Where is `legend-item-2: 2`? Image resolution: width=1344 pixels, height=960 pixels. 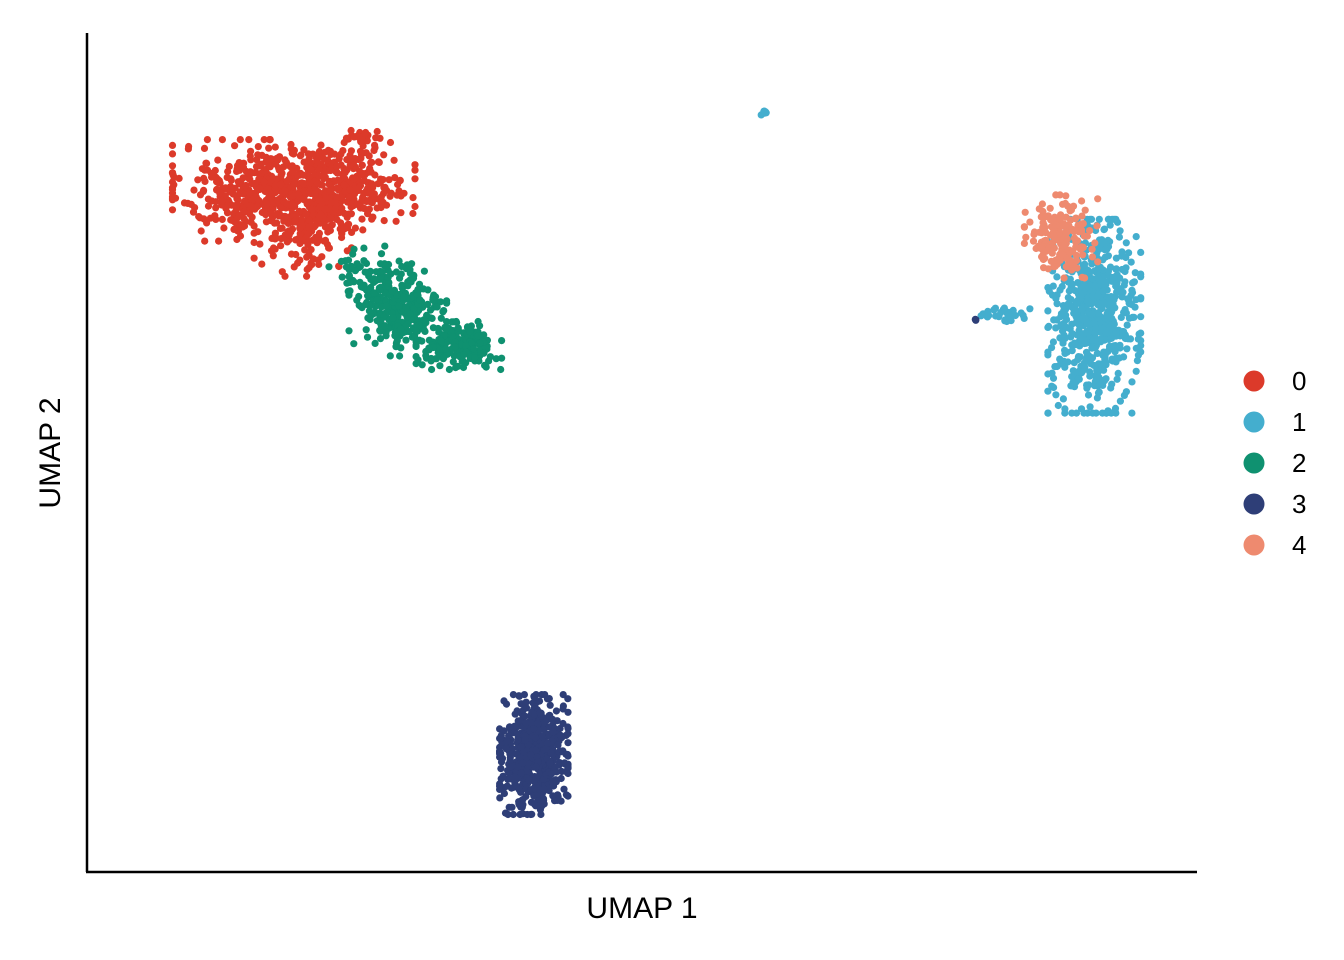 legend-item-2: 2 is located at coordinates (1274, 463).